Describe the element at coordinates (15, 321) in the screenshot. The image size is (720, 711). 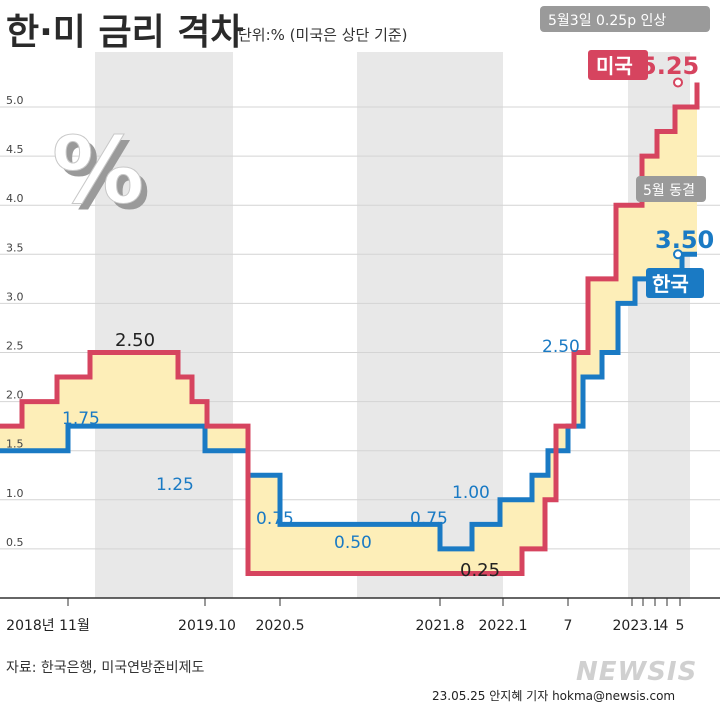
I see `y-axis-ticks: 0.5 1.0 1.5 2.0 2.5 3.0 3.5 4.0 4.5 5.0` at that location.